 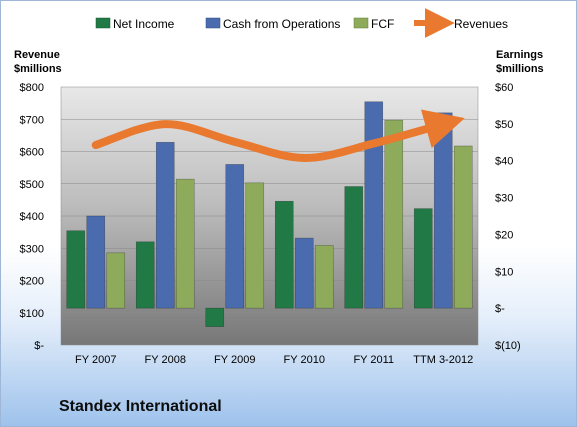 I want to click on legend-label-cash-from-operations: Cash from Operations, so click(x=281, y=24).